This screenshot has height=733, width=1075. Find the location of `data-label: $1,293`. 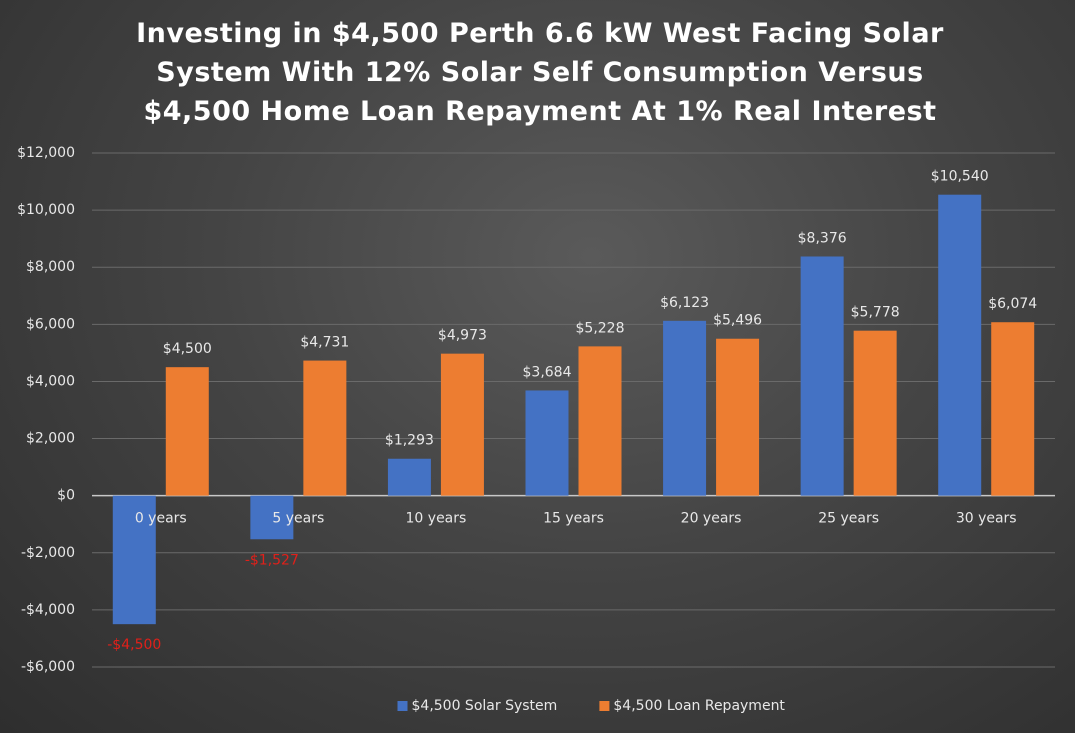

data-label: $1,293 is located at coordinates (409, 441).